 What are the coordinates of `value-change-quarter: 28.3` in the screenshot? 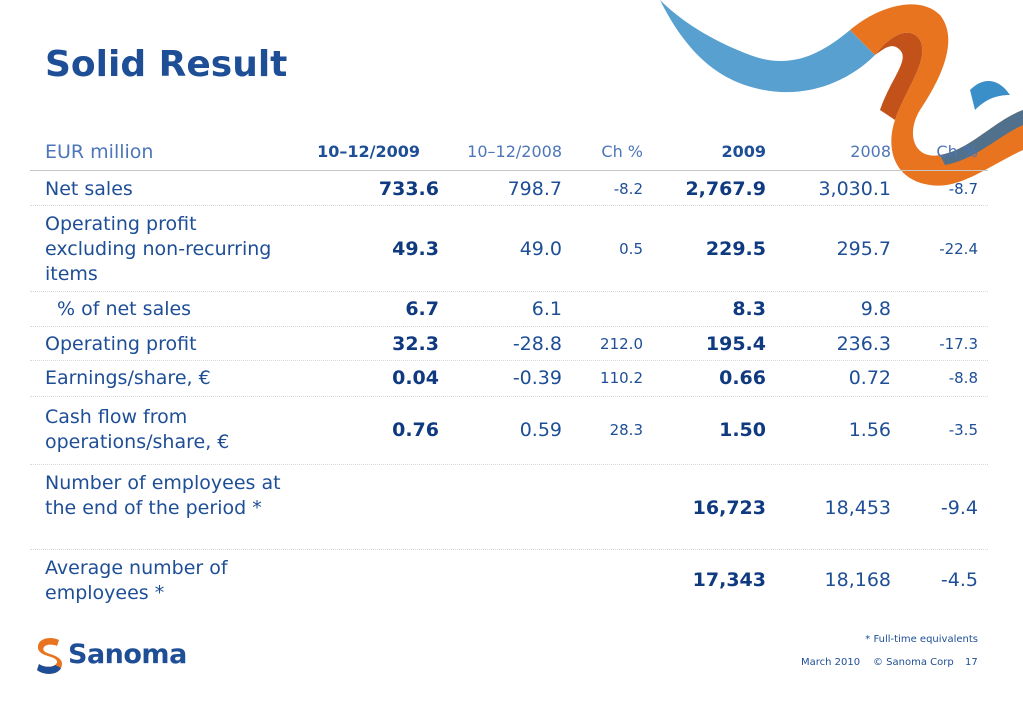 It's located at (626, 430).